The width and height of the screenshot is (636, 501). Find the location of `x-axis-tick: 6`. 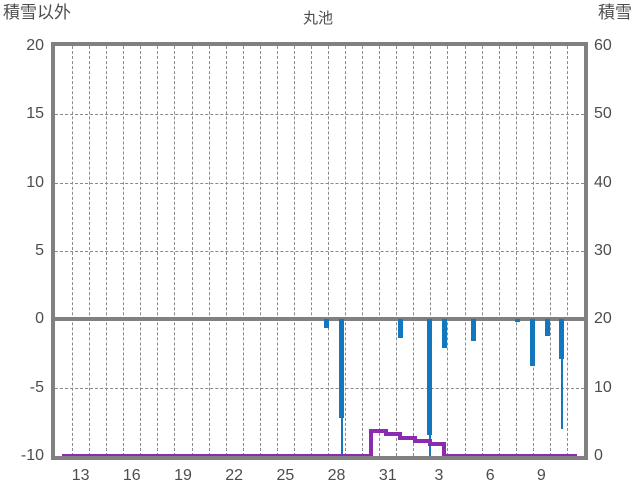

x-axis-tick: 6 is located at coordinates (490, 475).